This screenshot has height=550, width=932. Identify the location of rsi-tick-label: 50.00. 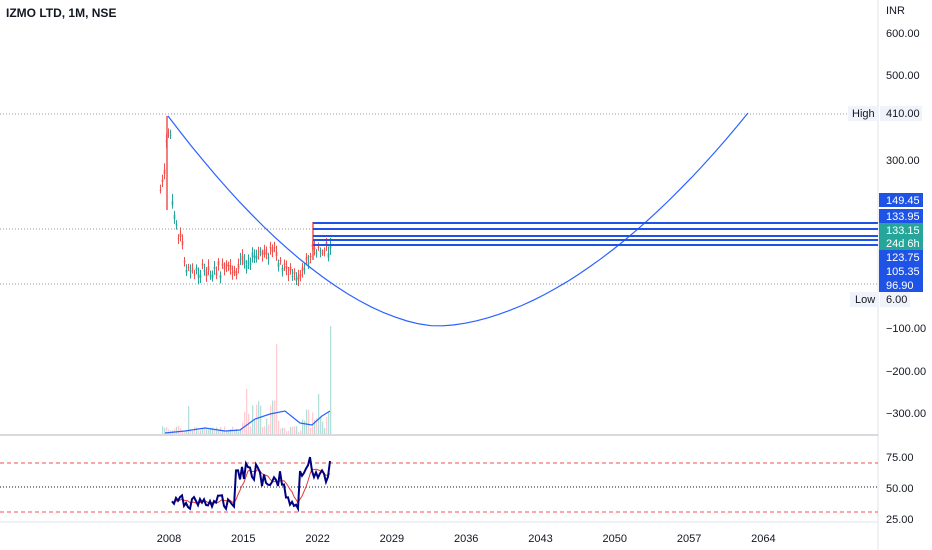
(900, 489).